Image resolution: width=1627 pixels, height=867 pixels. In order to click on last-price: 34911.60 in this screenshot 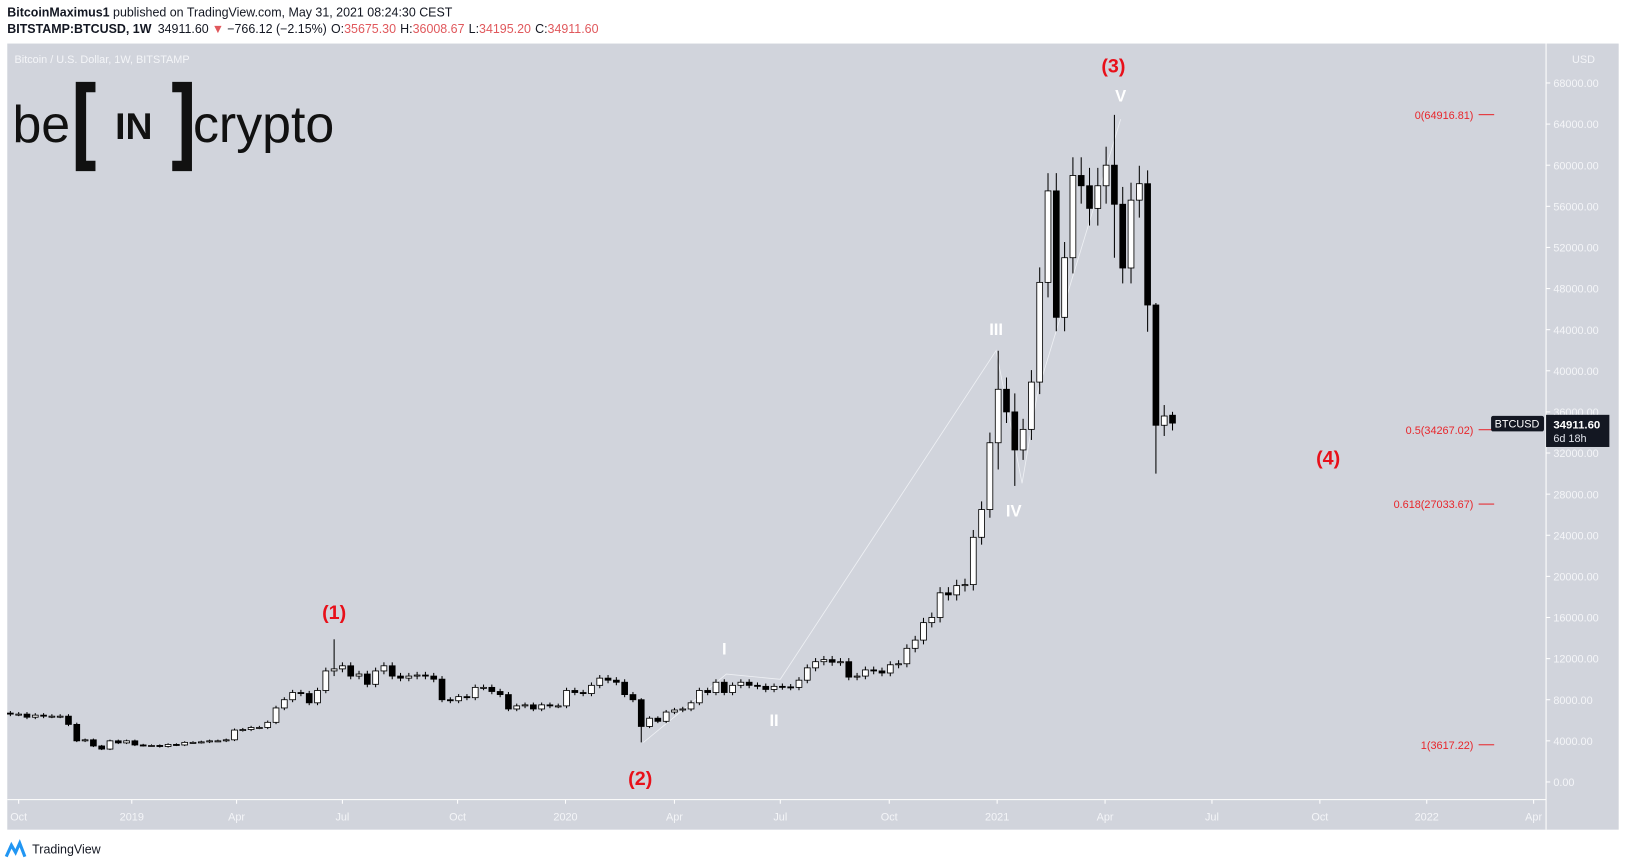, I will do `click(183, 29)`.